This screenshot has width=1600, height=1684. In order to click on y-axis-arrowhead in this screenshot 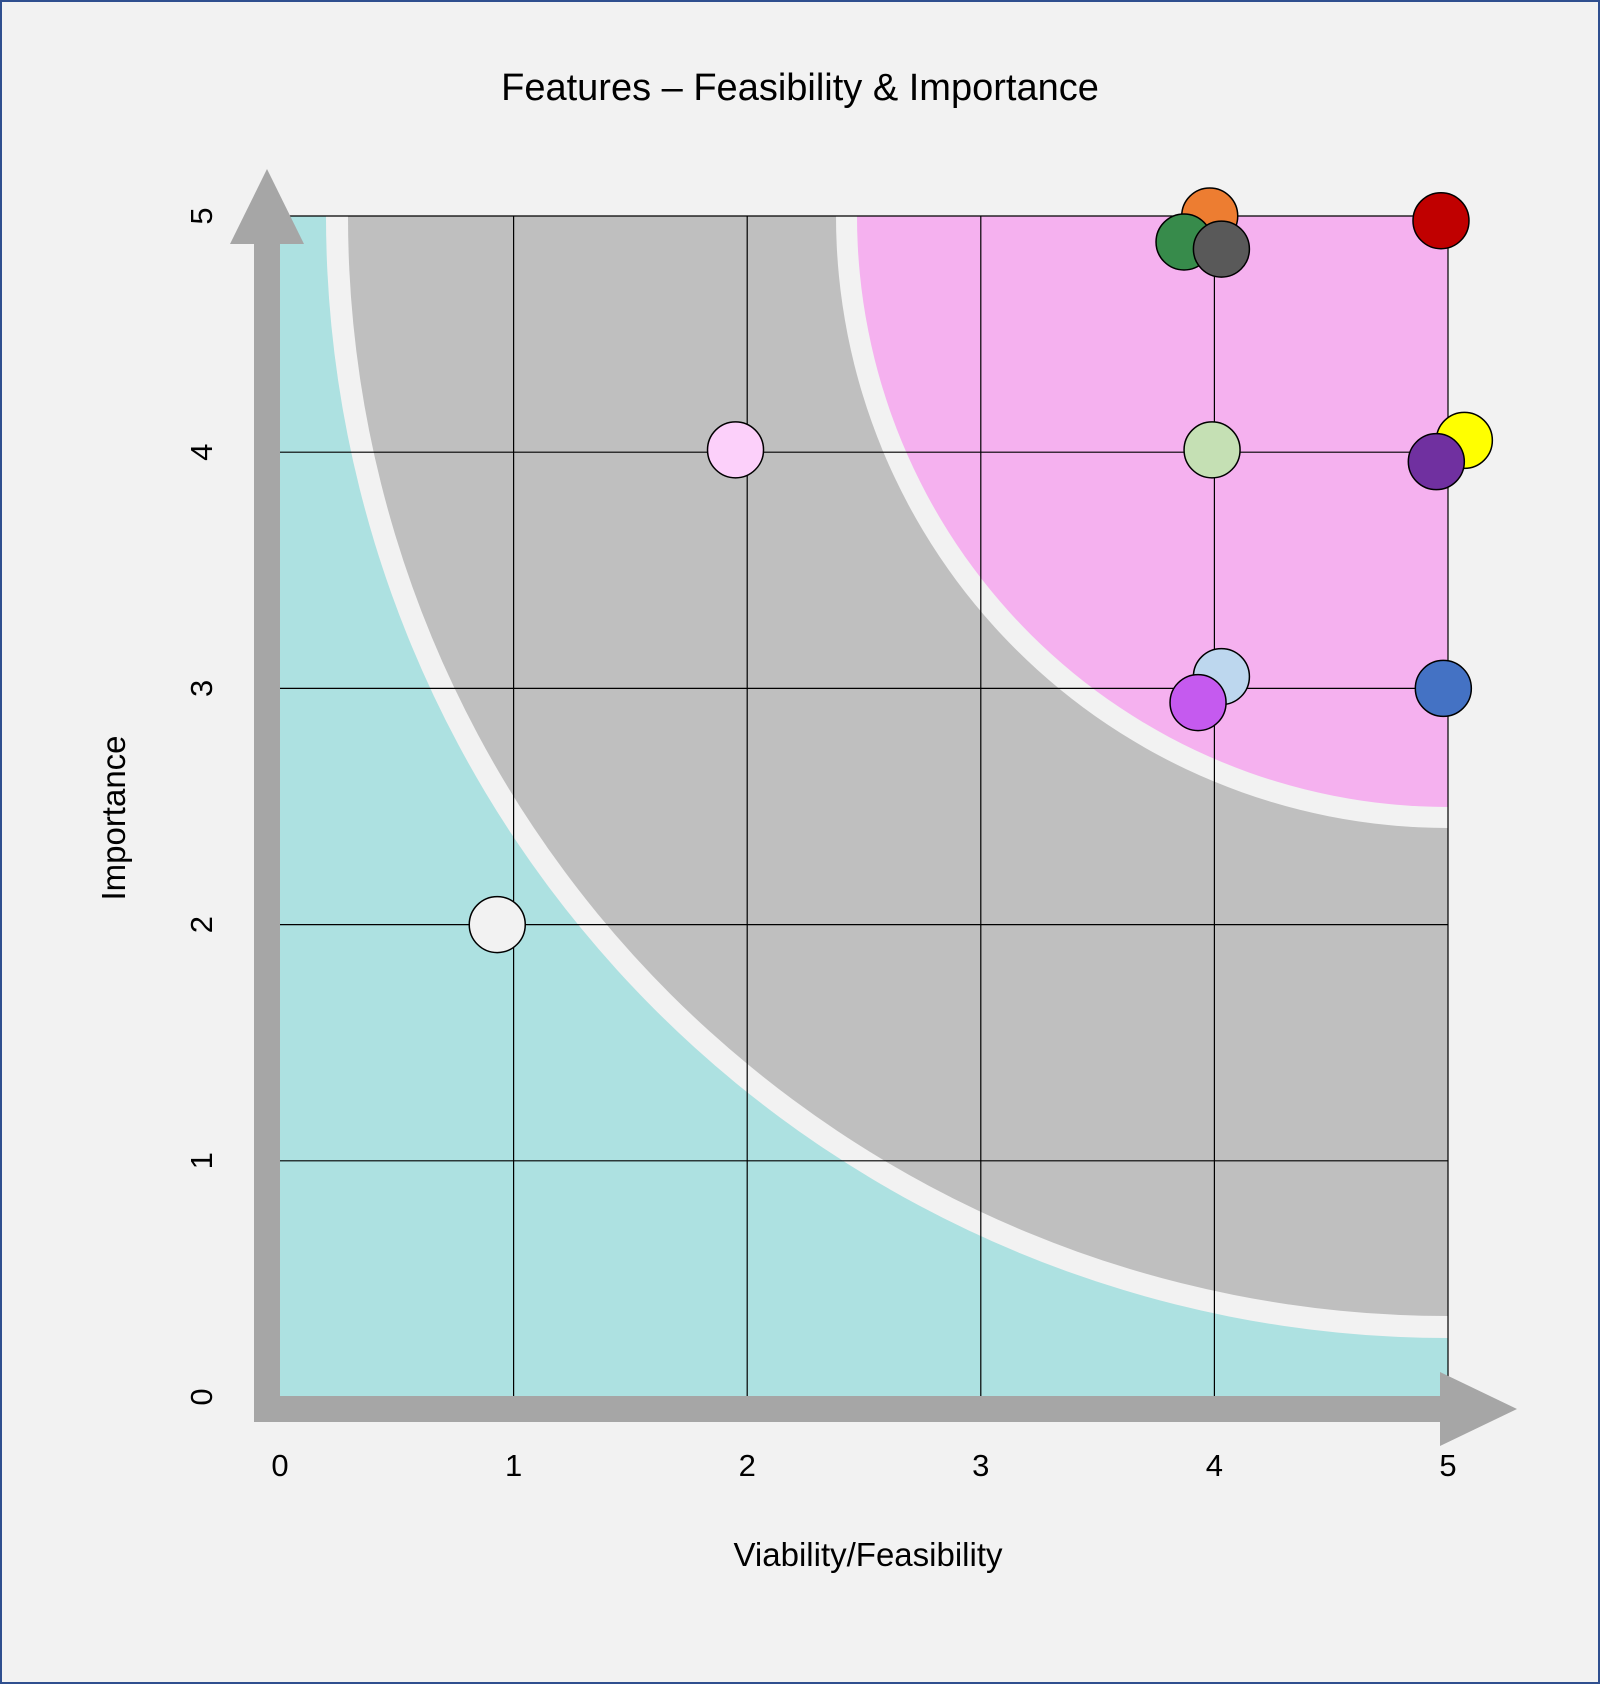, I will do `click(267, 206)`.